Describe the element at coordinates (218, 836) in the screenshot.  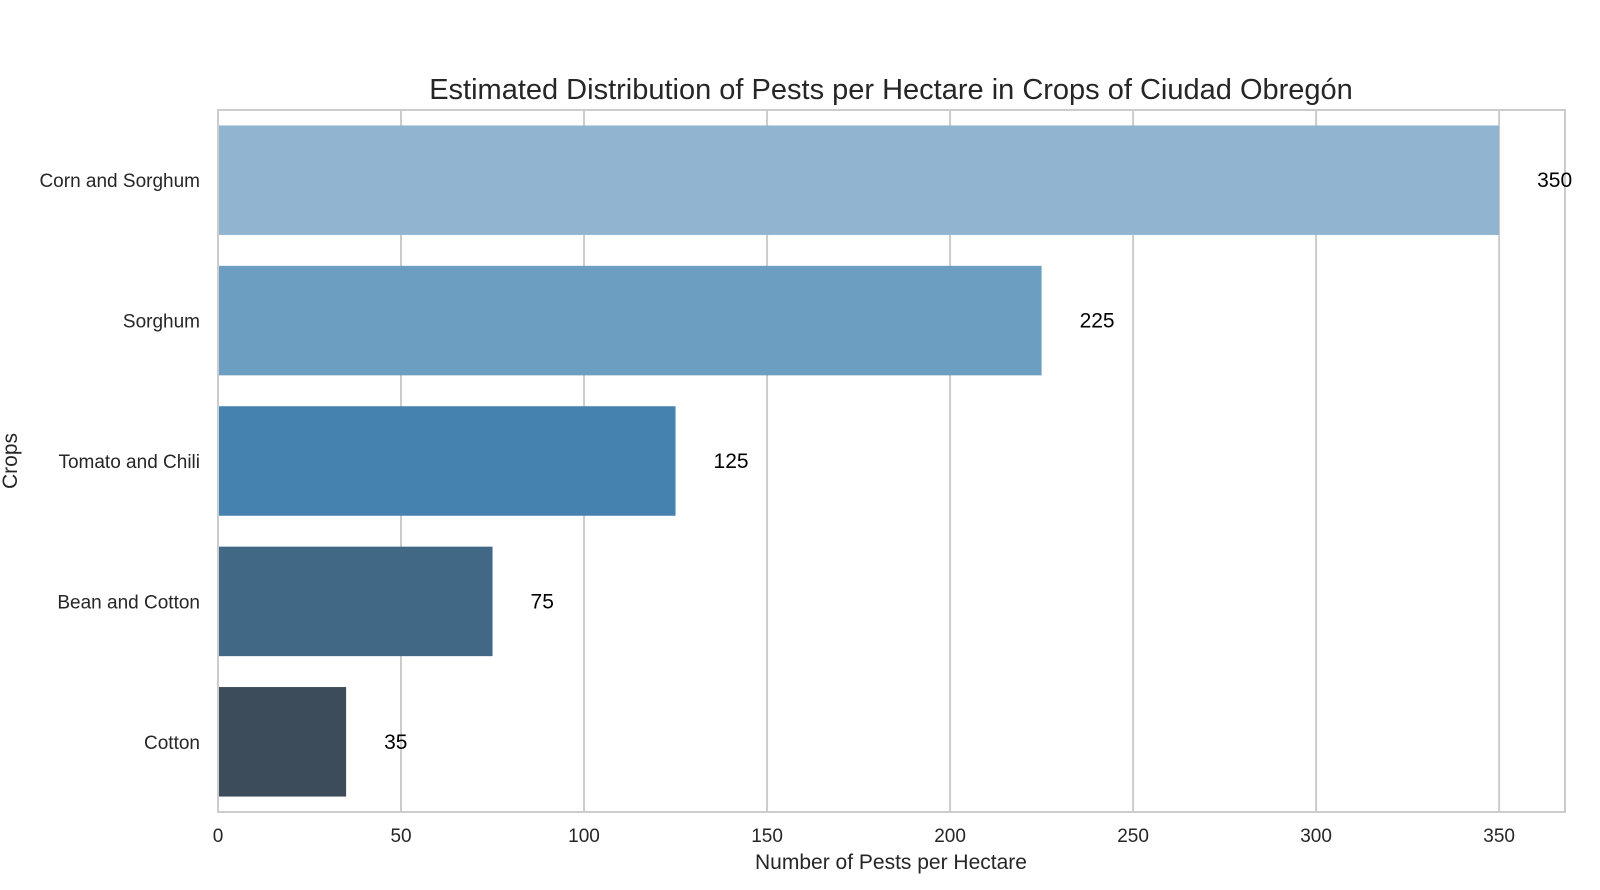
I see `x-tick-label-0: 0` at that location.